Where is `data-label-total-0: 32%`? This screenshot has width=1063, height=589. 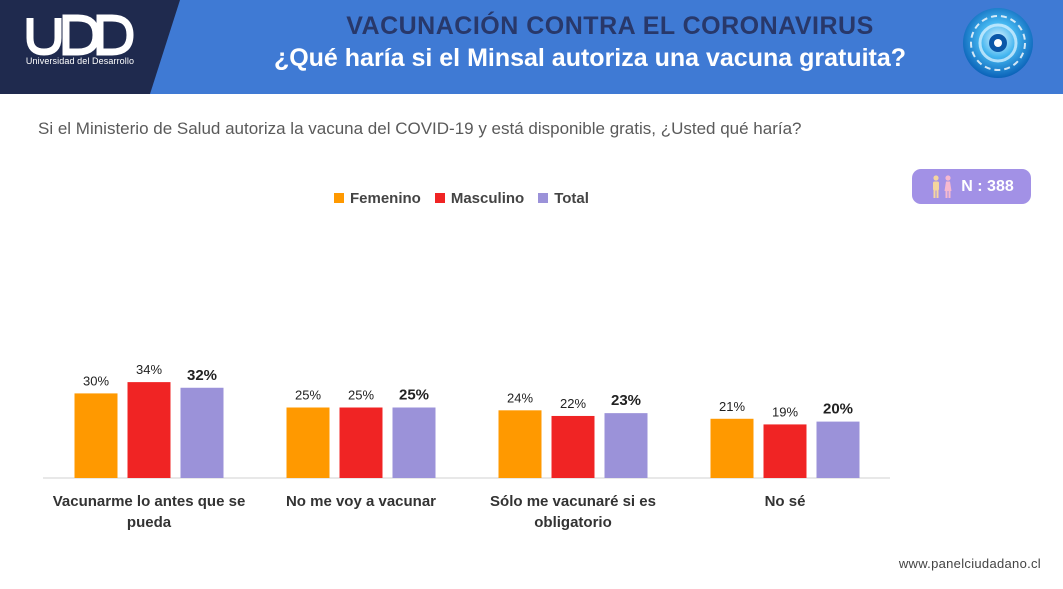 data-label-total-0: 32% is located at coordinates (202, 375).